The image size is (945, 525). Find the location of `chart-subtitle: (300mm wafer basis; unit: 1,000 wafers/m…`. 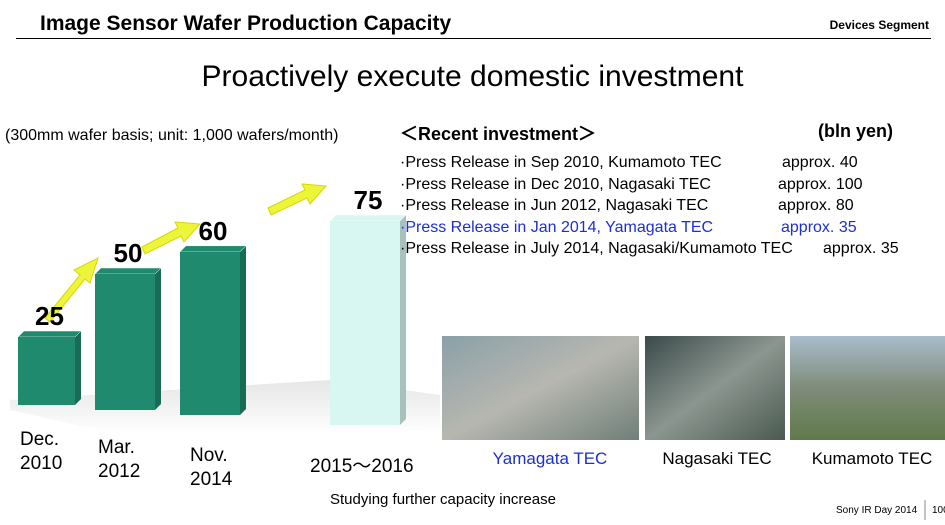

chart-subtitle: (300mm wafer basis; unit: 1,000 wafers/m… is located at coordinates (172, 135).